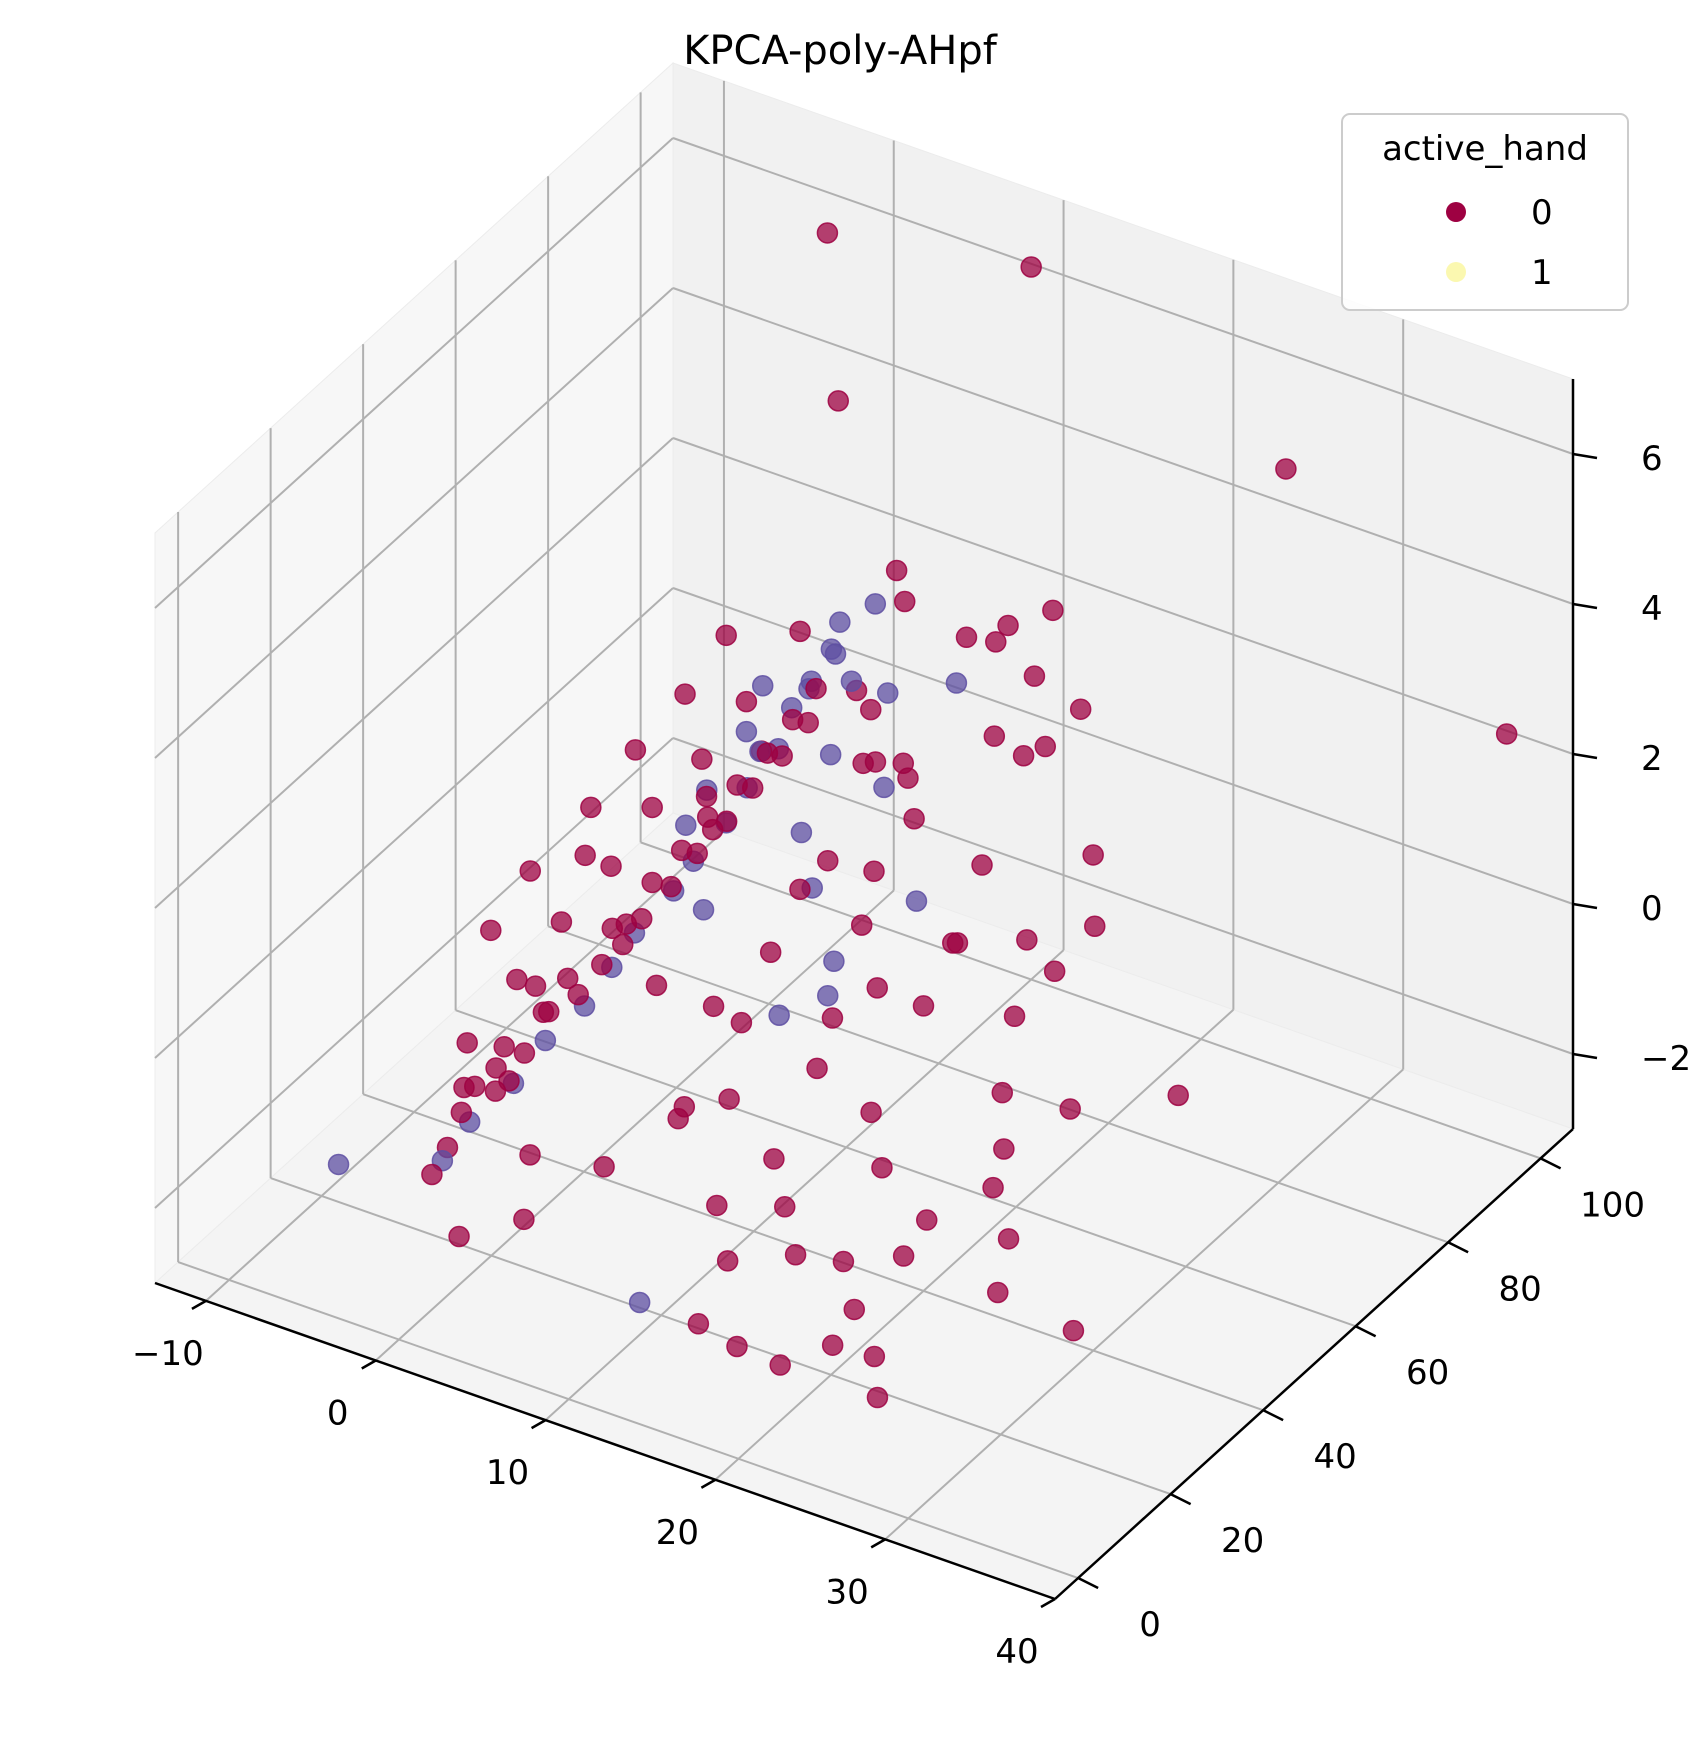 The image size is (1692, 1740). I want to click on x-tick-label: 30, so click(847, 1592).